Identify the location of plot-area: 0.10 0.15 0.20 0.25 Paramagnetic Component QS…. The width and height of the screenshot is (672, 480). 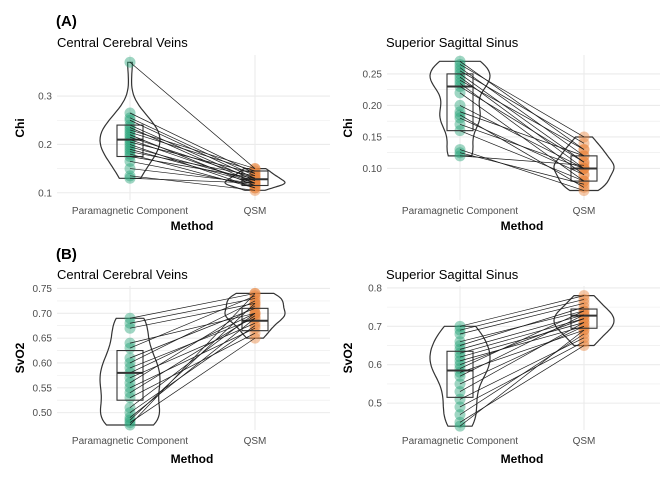
(511, 136).